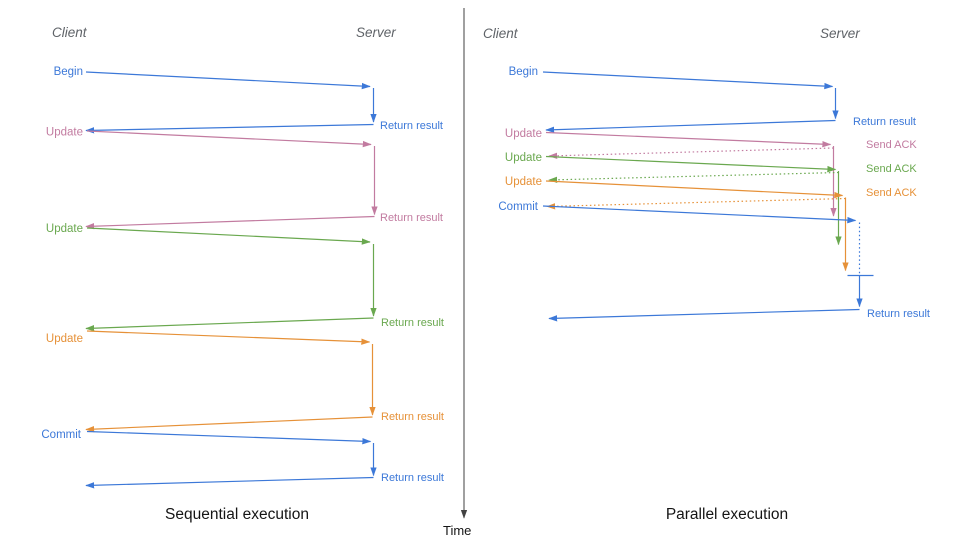 The height and width of the screenshot is (540, 960). I want to click on seq-flow-update-2: Update Return result, so click(245, 277).